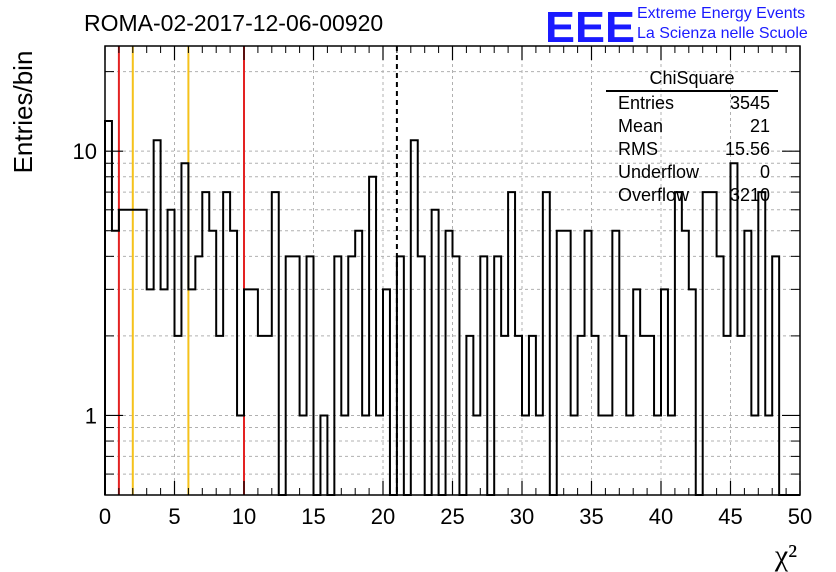 This screenshot has height=572, width=836. I want to click on stats-label: Mean, so click(641, 126).